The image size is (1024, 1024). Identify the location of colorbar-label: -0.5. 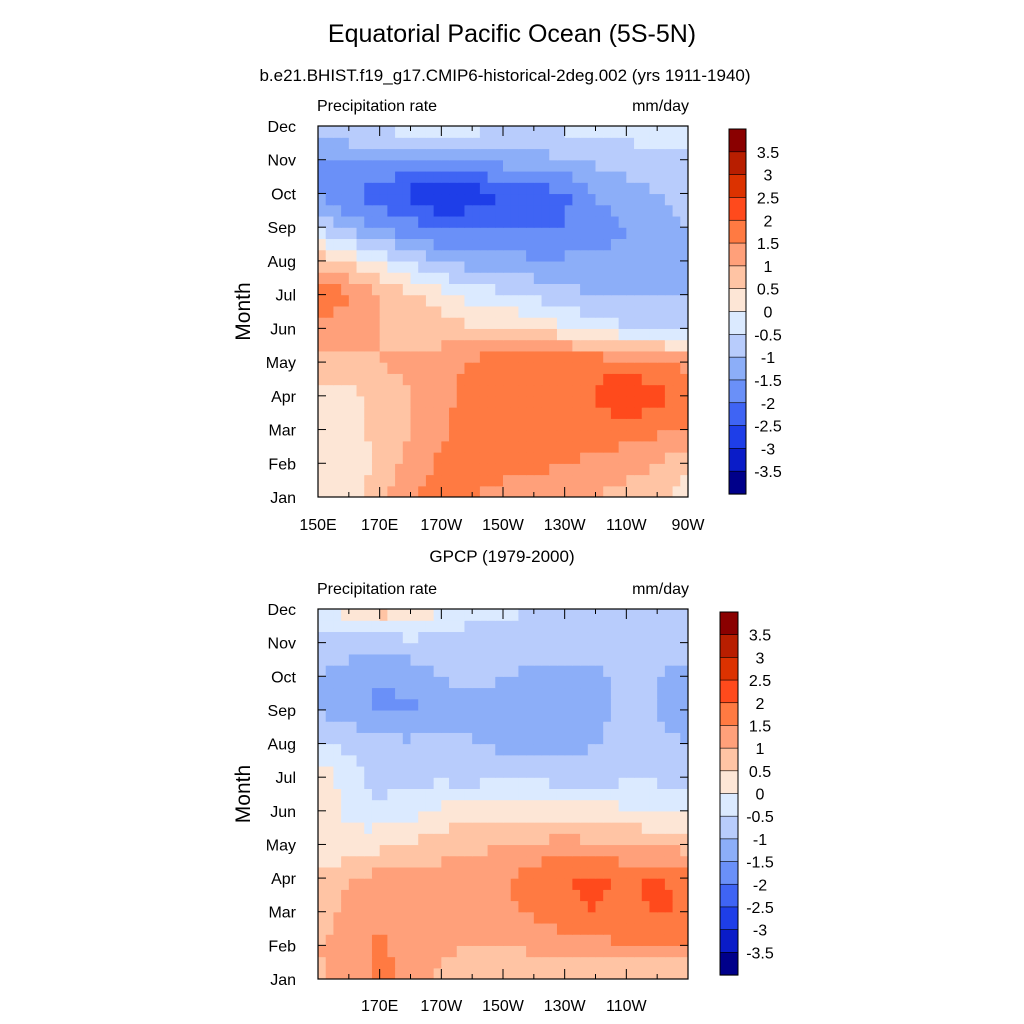
(760, 817).